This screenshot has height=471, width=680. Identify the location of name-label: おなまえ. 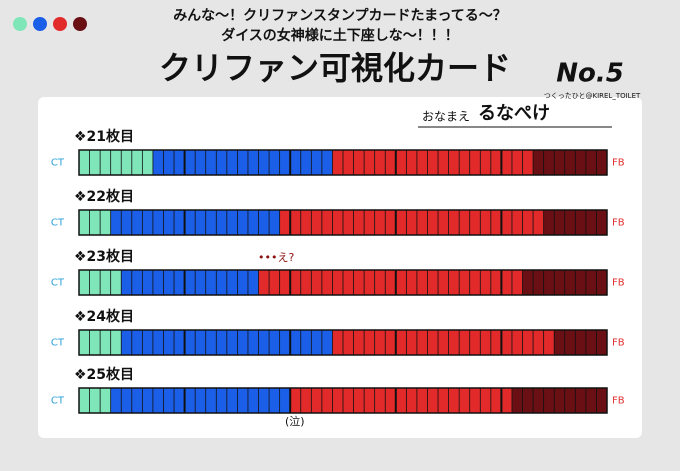
(446, 117).